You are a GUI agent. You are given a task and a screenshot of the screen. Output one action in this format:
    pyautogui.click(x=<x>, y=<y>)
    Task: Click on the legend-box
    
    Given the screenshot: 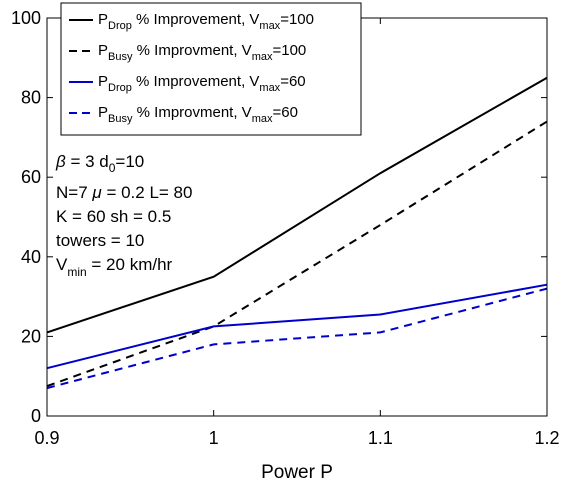 What is the action you would take?
    pyautogui.click(x=211, y=69)
    